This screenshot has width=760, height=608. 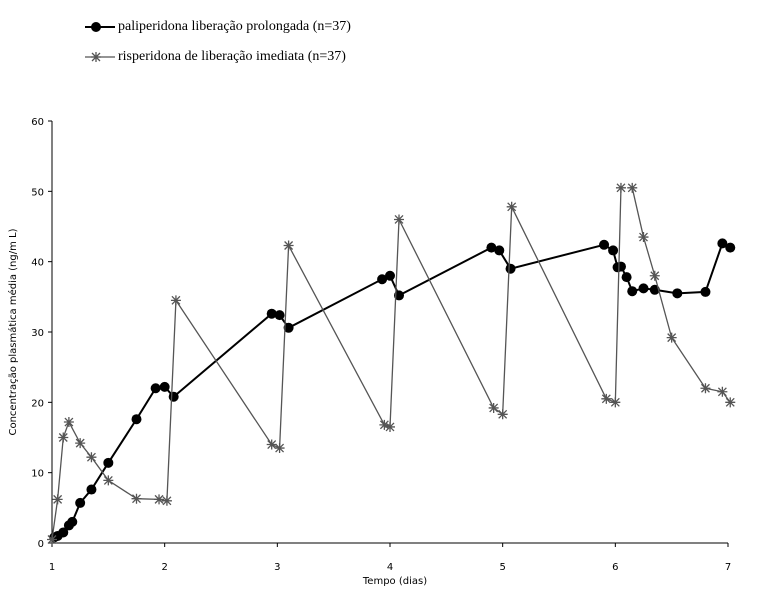 What do you see at coordinates (277, 567) in the screenshot?
I see `x-tick-label: 3` at bounding box center [277, 567].